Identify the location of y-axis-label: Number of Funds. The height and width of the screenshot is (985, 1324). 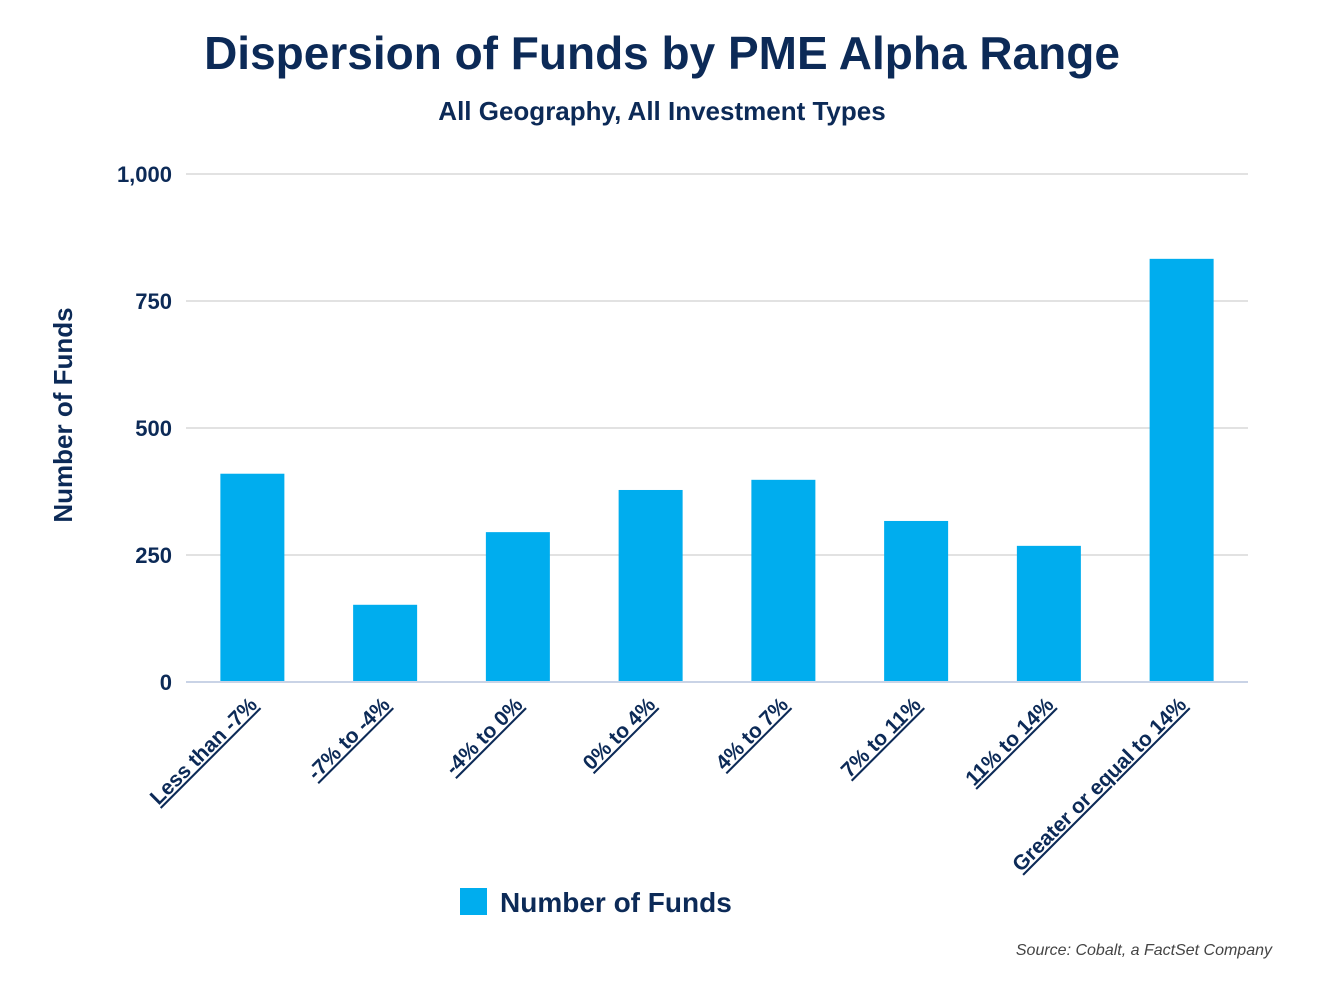
(63, 414).